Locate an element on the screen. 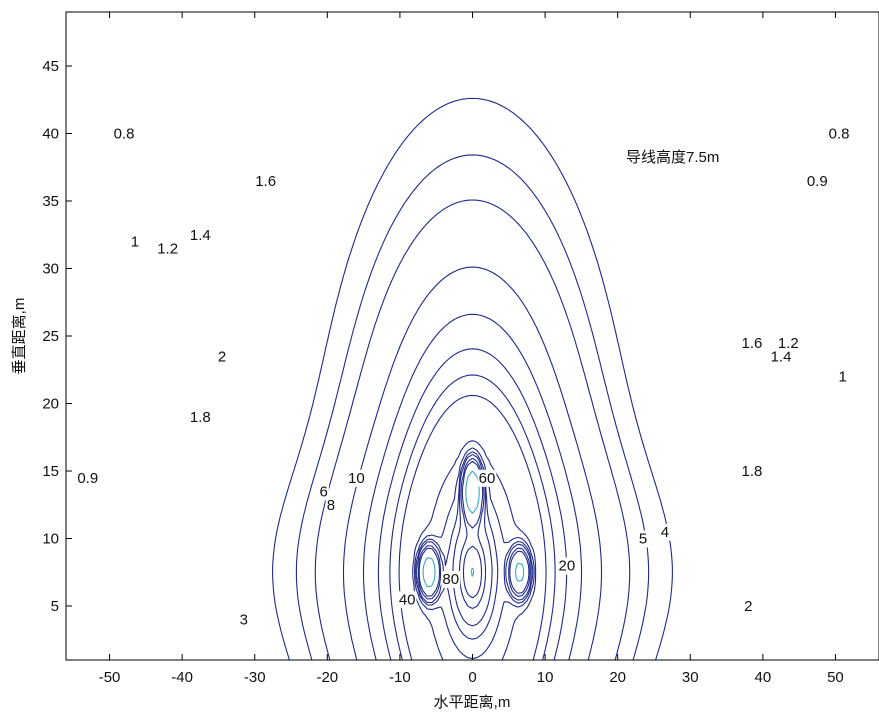  x-tick-label: -30 is located at coordinates (255, 677).